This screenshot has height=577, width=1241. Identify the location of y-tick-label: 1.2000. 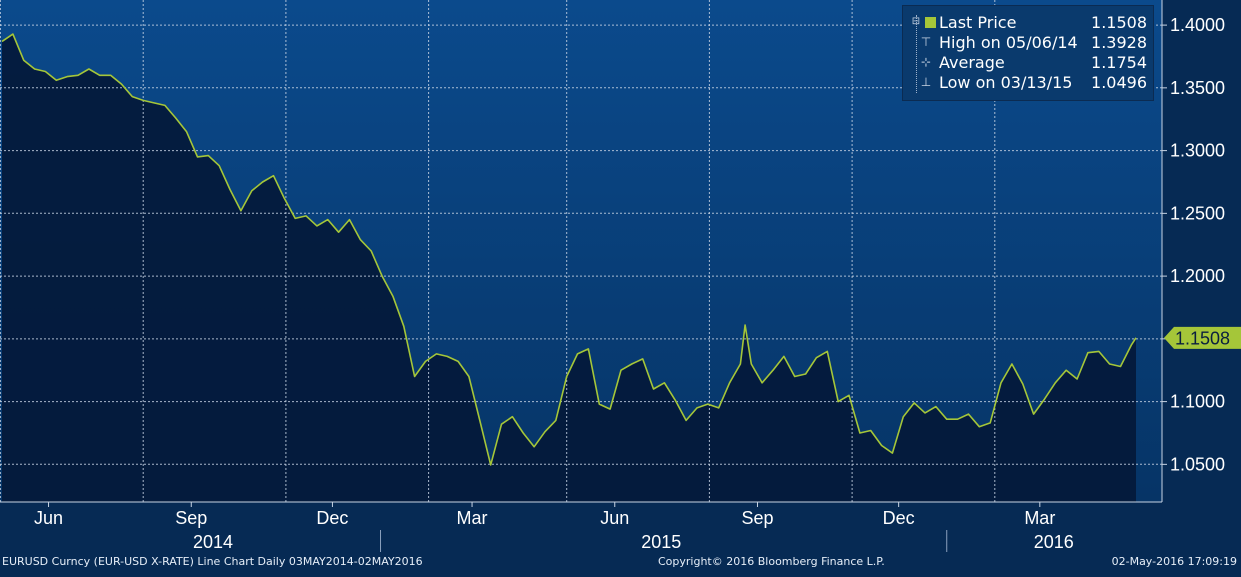
(1197, 276).